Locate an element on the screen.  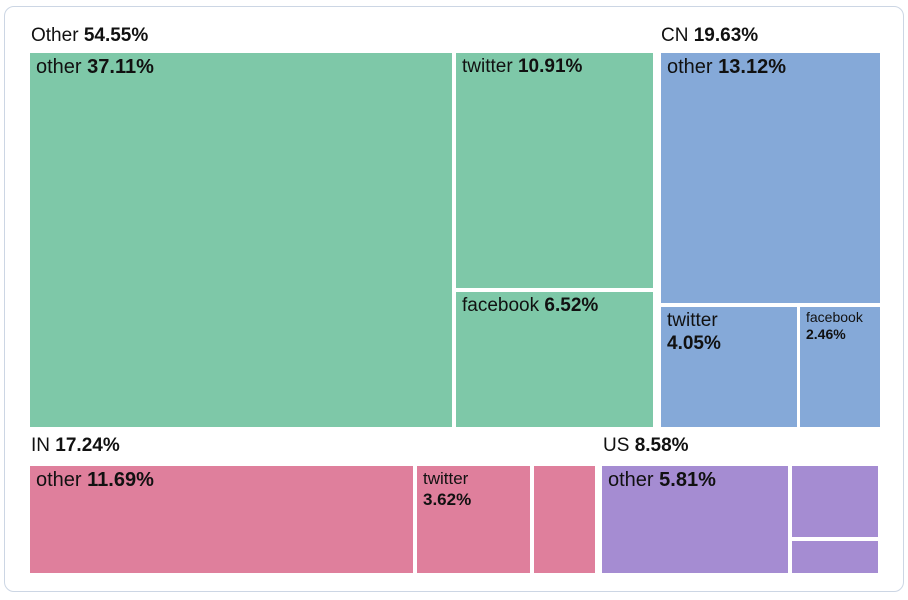
cell-pct: 4.05% is located at coordinates (694, 343).